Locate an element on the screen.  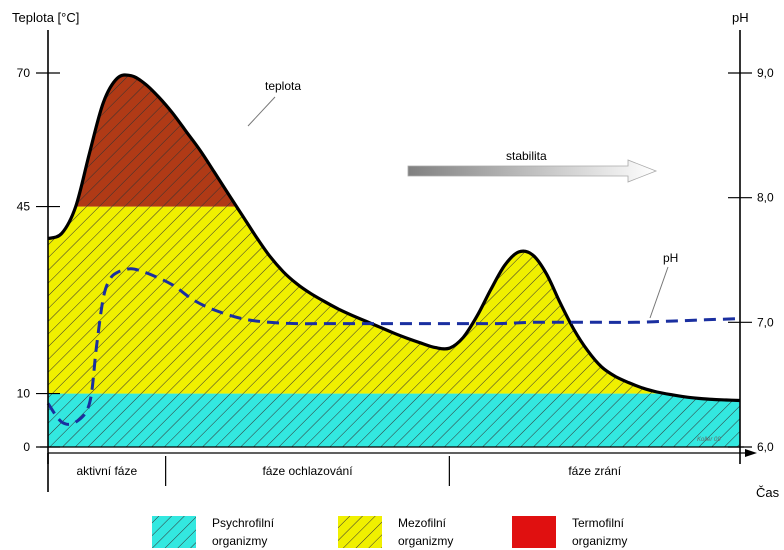
annotation-stabilita: stabilita is located at coordinates (526, 156).